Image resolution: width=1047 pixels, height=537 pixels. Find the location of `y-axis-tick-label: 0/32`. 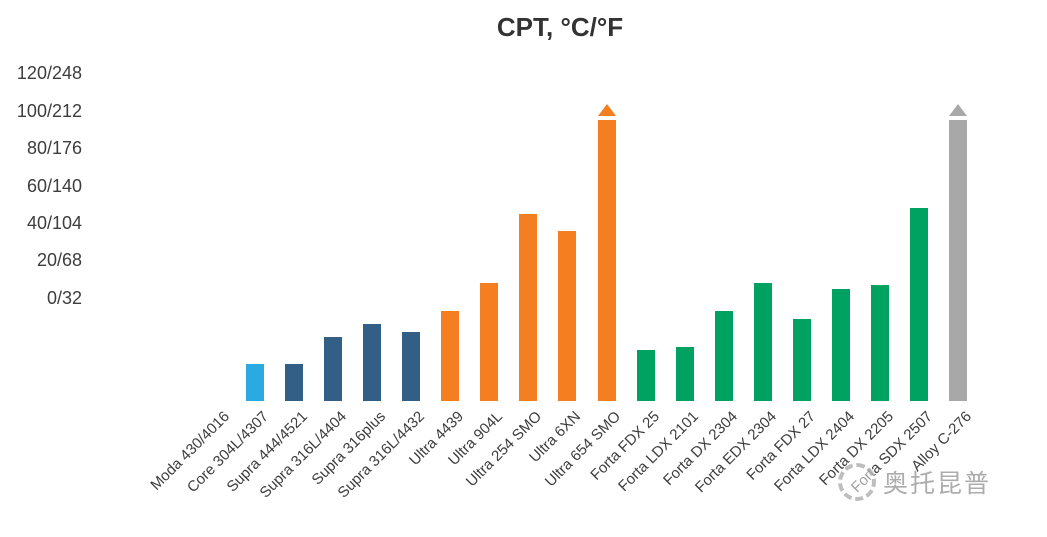

y-axis-tick-label: 0/32 is located at coordinates (64, 297).